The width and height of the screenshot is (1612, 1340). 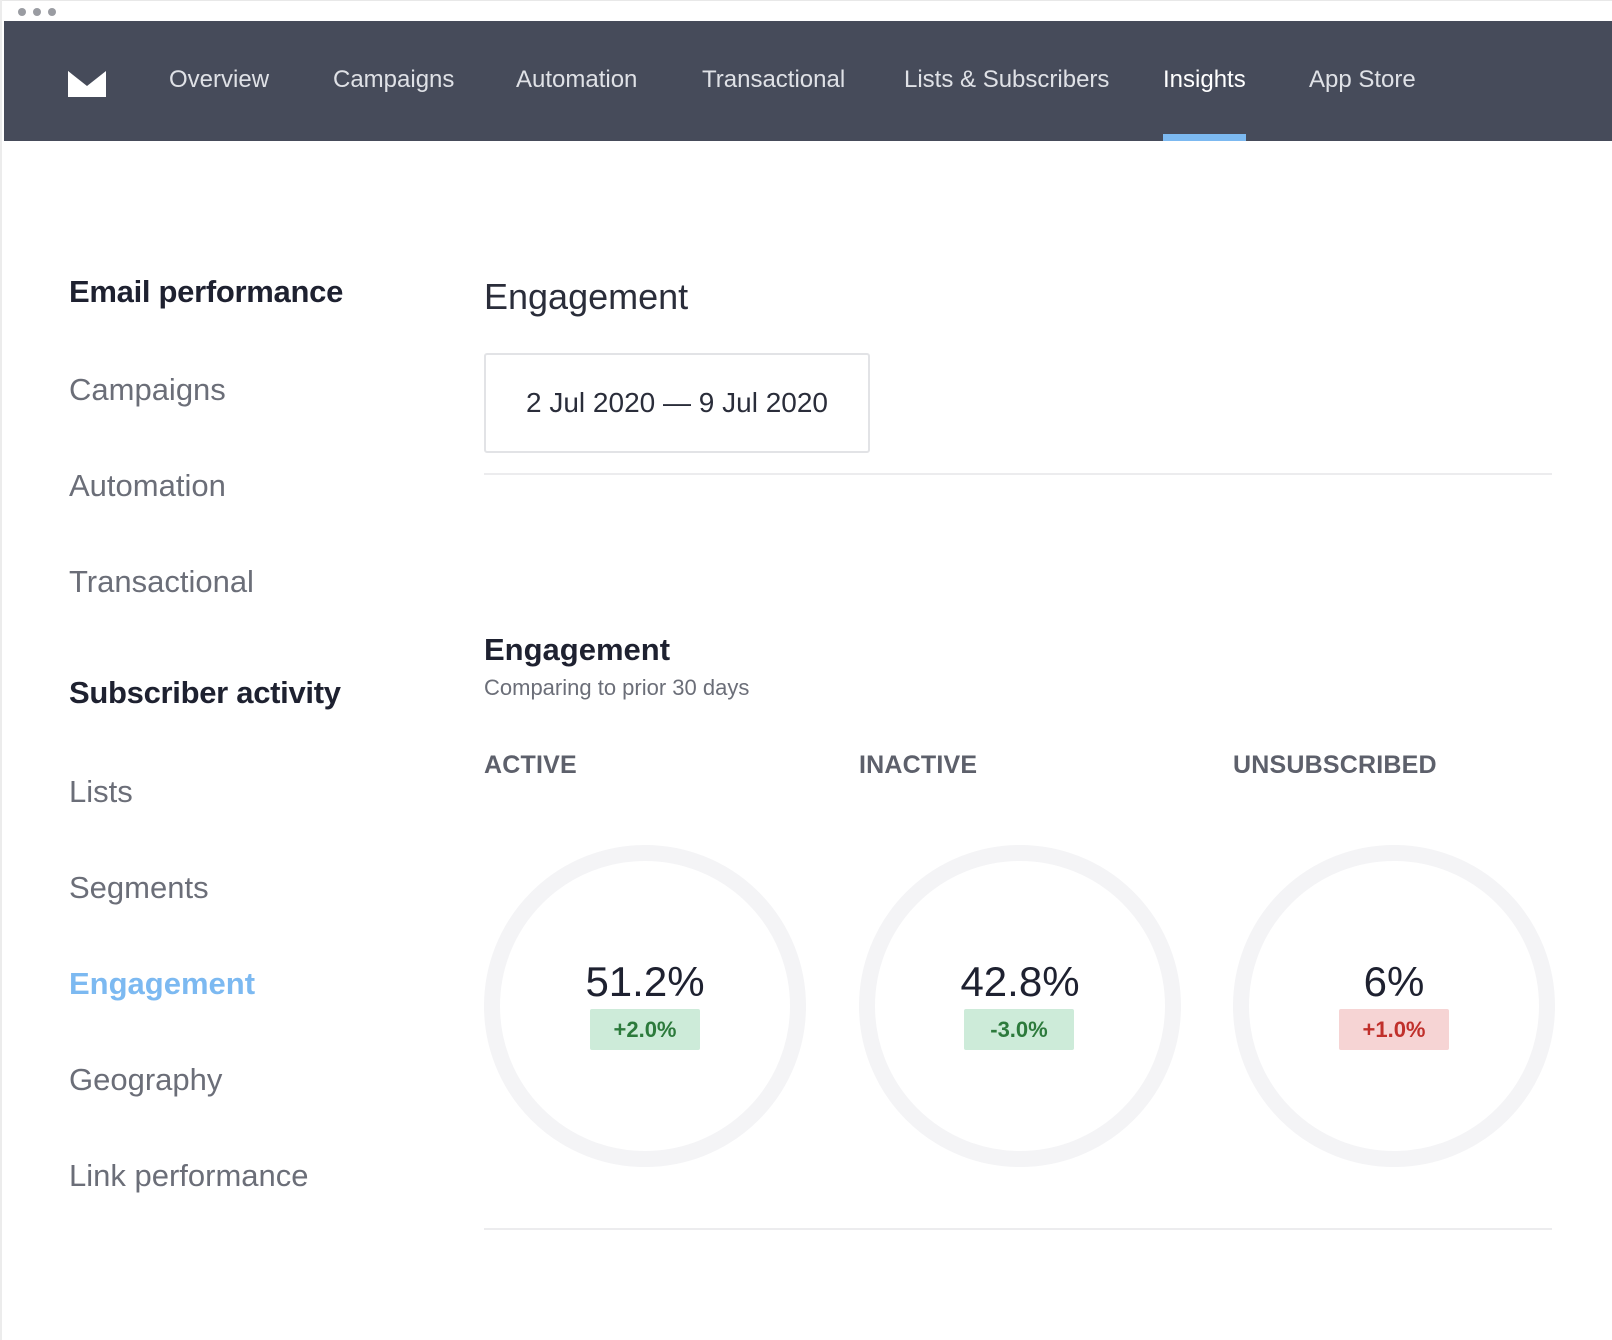 What do you see at coordinates (1018, 474) in the screenshot?
I see `section-divider` at bounding box center [1018, 474].